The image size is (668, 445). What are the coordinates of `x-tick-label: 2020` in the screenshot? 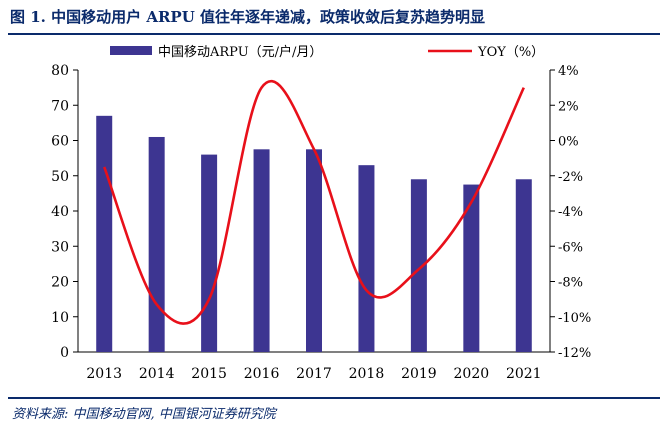 It's located at (472, 374).